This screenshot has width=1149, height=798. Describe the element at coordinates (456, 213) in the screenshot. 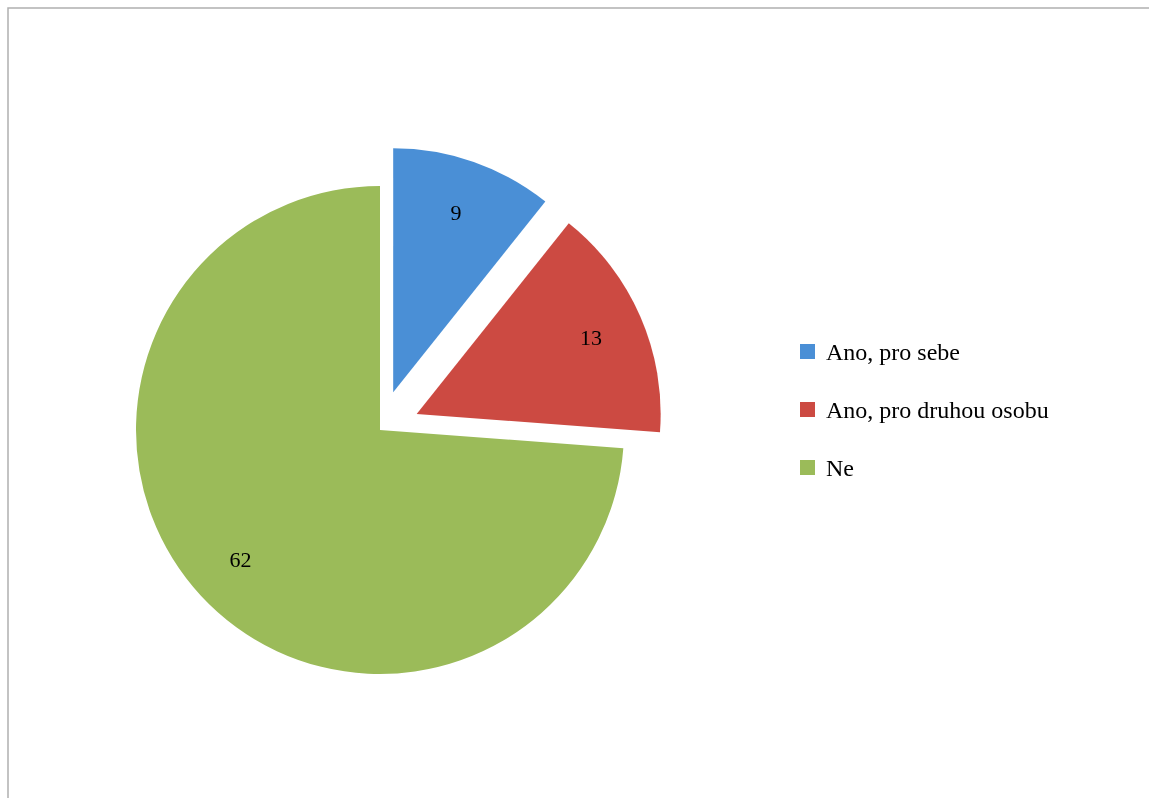

I see `data-label: 9` at that location.